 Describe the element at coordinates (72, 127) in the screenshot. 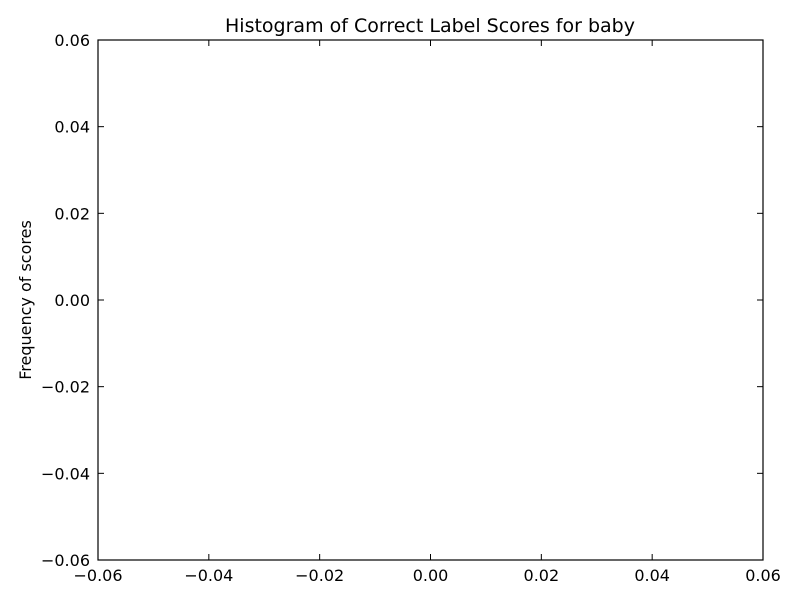

I see `y-tick-label: 0.04` at that location.